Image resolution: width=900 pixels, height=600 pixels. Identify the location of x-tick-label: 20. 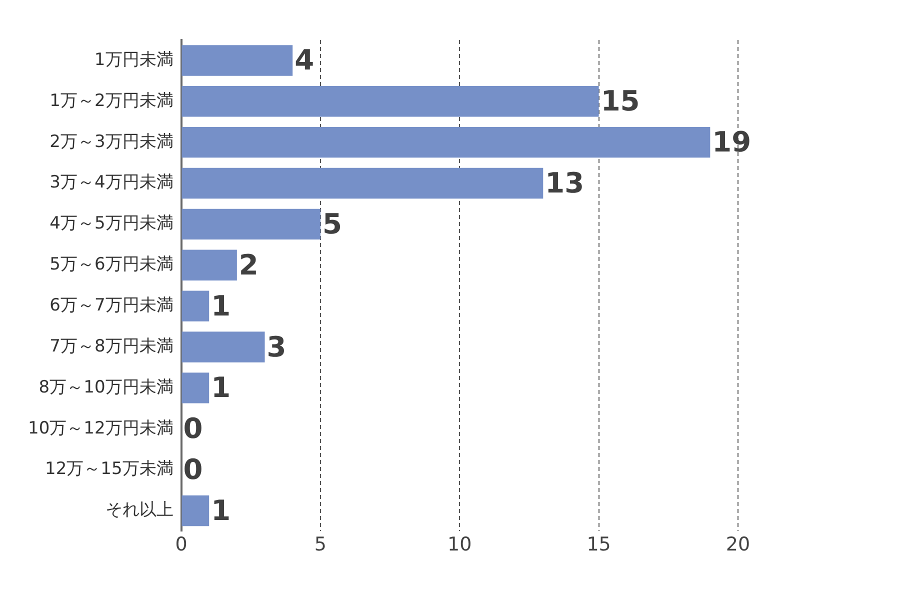
(738, 545).